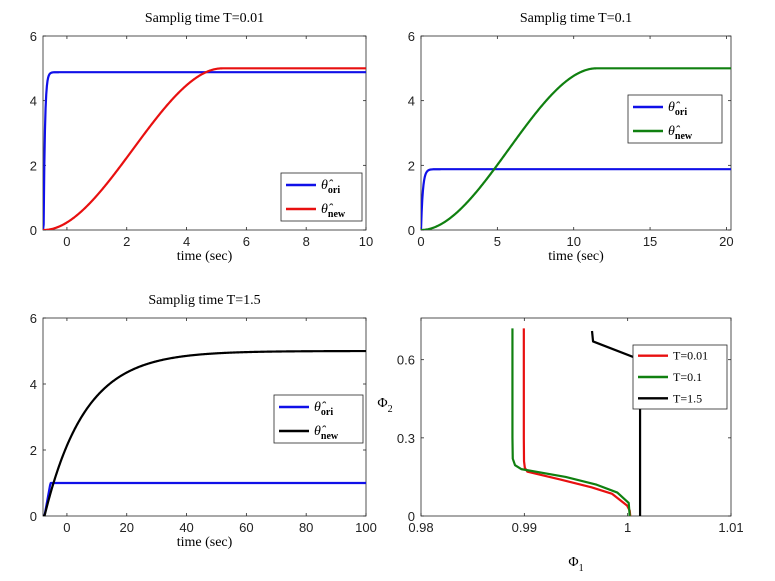  I want to click on y-axis-label: Φ2, so click(384, 405).